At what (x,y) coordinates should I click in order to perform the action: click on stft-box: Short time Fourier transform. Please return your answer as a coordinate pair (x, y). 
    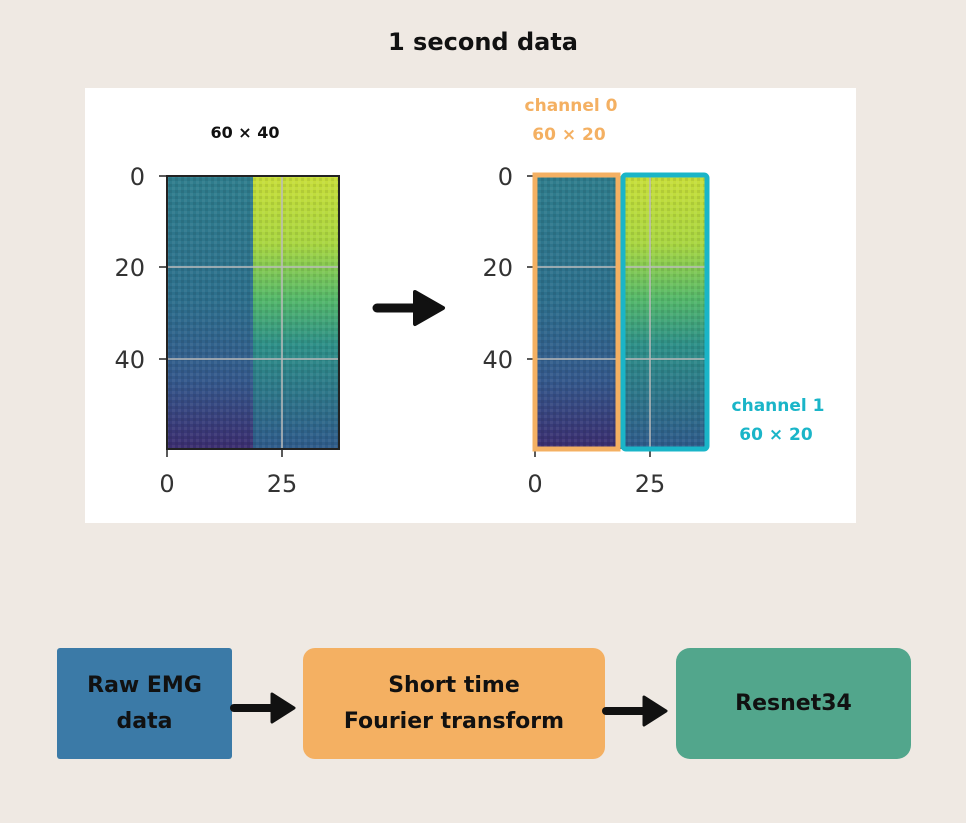
    Looking at the image, I should click on (454, 703).